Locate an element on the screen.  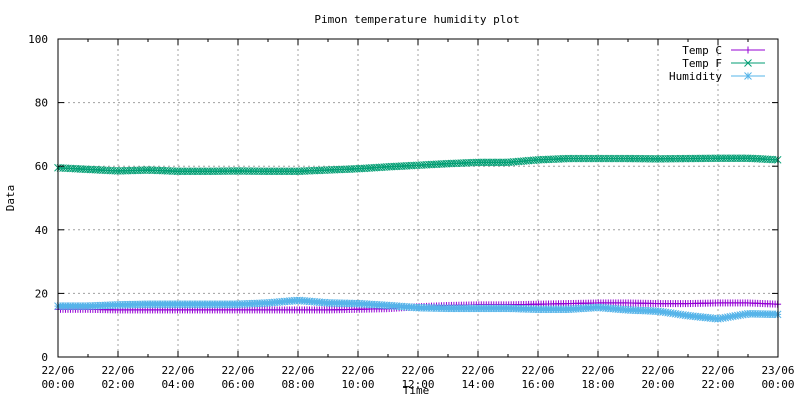
y-tick-label: 40 is located at coordinates (41, 230).